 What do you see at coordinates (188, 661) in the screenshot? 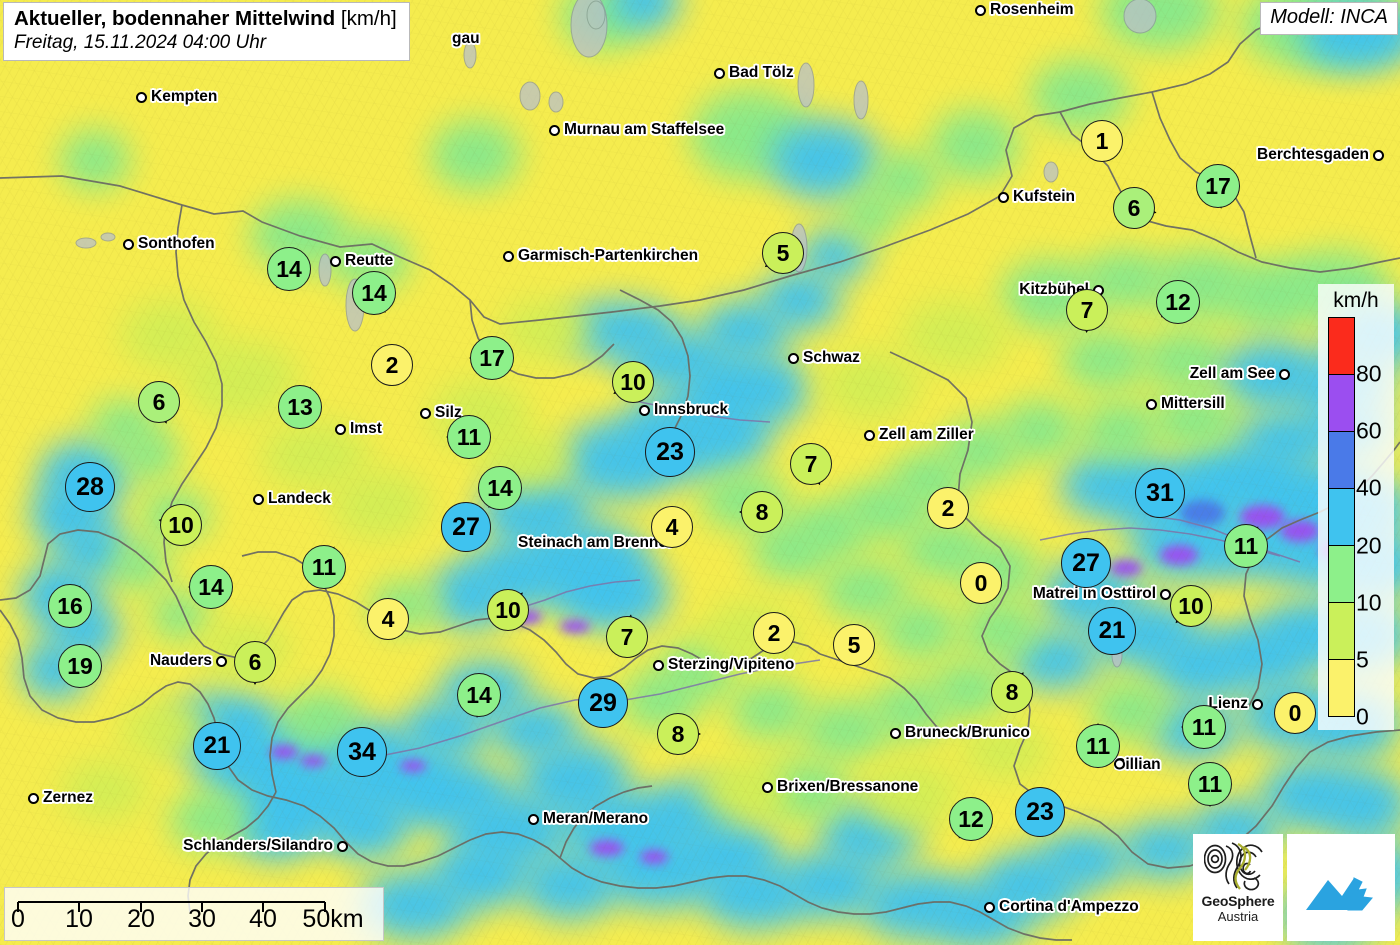
I see `city-label: Nauders` at bounding box center [188, 661].